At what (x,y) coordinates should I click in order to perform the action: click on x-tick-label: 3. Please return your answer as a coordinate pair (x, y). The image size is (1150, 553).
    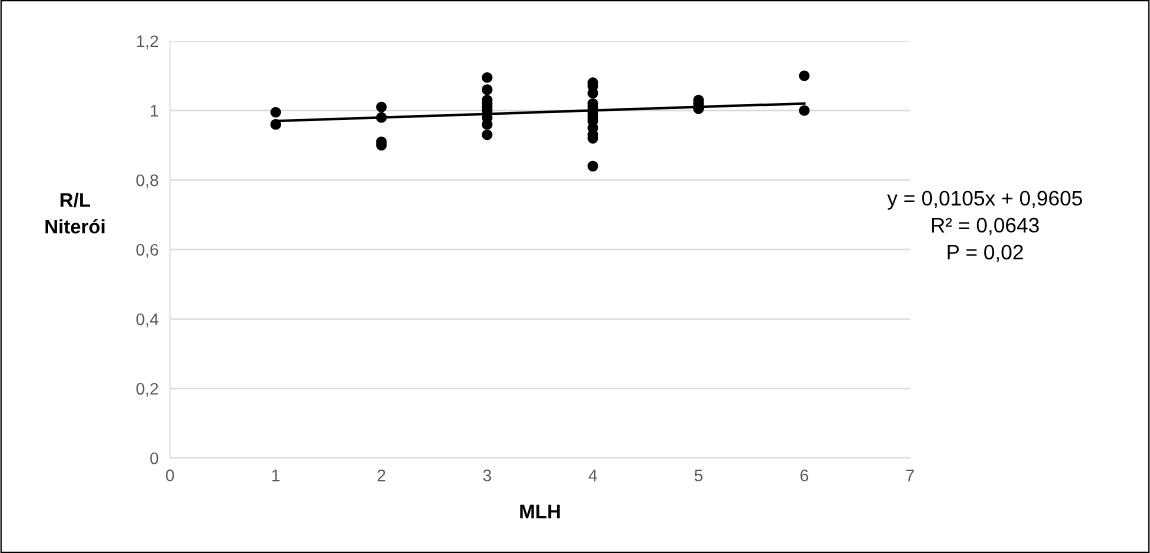
    Looking at the image, I should click on (487, 475).